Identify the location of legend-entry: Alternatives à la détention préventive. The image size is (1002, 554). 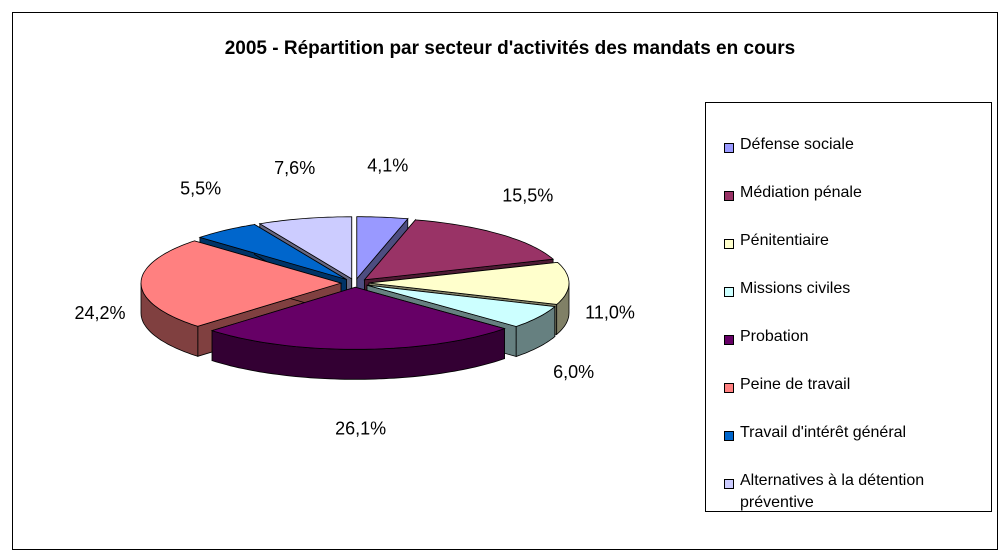
(857, 496).